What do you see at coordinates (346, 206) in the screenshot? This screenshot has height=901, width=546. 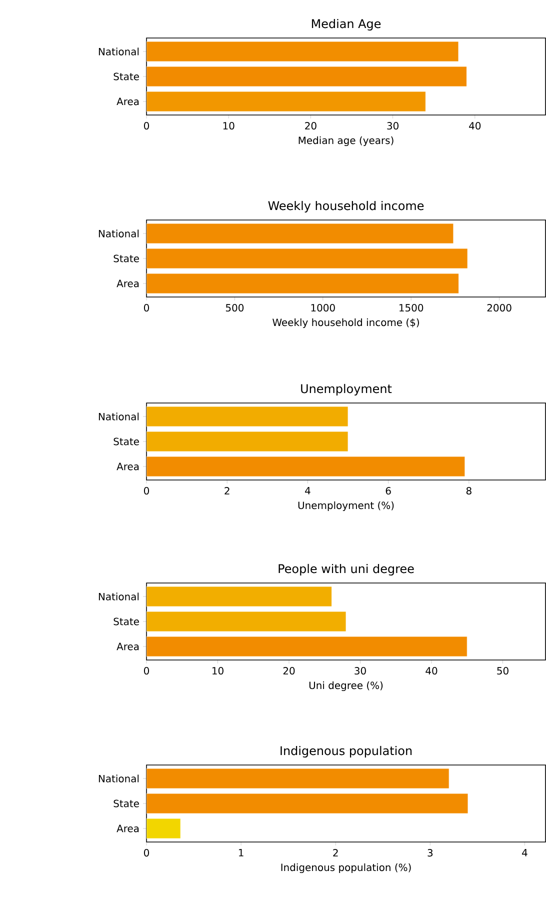 I see `chart-title: Weekly household income` at bounding box center [346, 206].